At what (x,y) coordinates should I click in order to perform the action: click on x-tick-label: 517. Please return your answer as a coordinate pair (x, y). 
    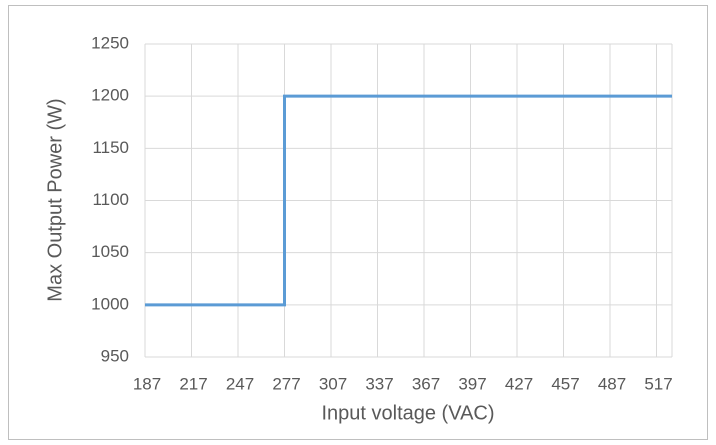
    Looking at the image, I should click on (658, 383).